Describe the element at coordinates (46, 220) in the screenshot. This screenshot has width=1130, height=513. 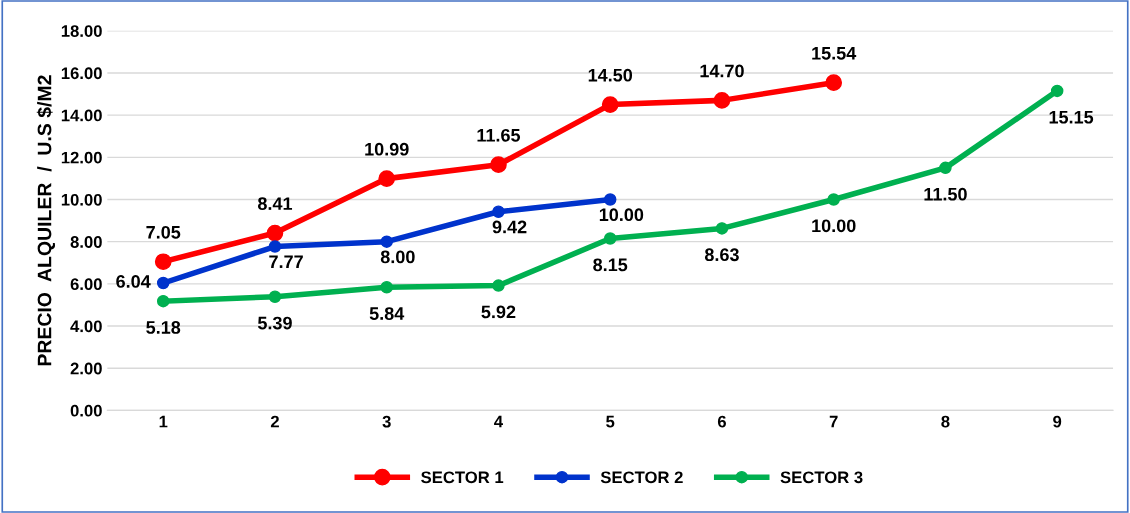
I see `y-axis-title: PRECIO ALQUILER / U.S $/M2` at that location.